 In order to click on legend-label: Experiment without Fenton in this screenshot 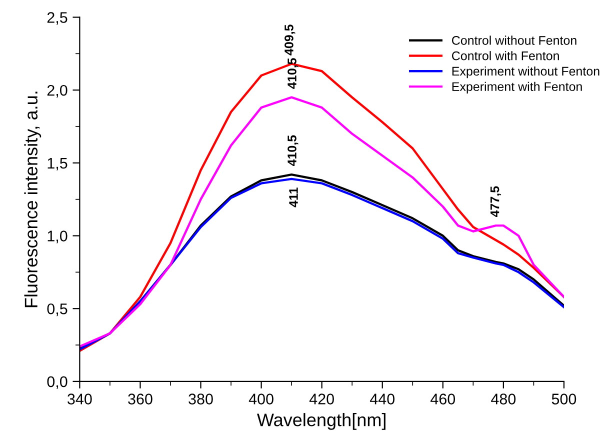, I will do `click(526, 72)`.